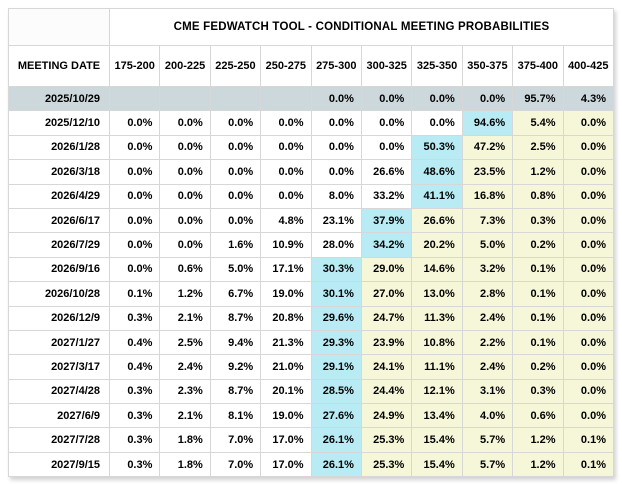  Describe the element at coordinates (134, 66) in the screenshot. I see `rate-range-header: 175-200` at that location.